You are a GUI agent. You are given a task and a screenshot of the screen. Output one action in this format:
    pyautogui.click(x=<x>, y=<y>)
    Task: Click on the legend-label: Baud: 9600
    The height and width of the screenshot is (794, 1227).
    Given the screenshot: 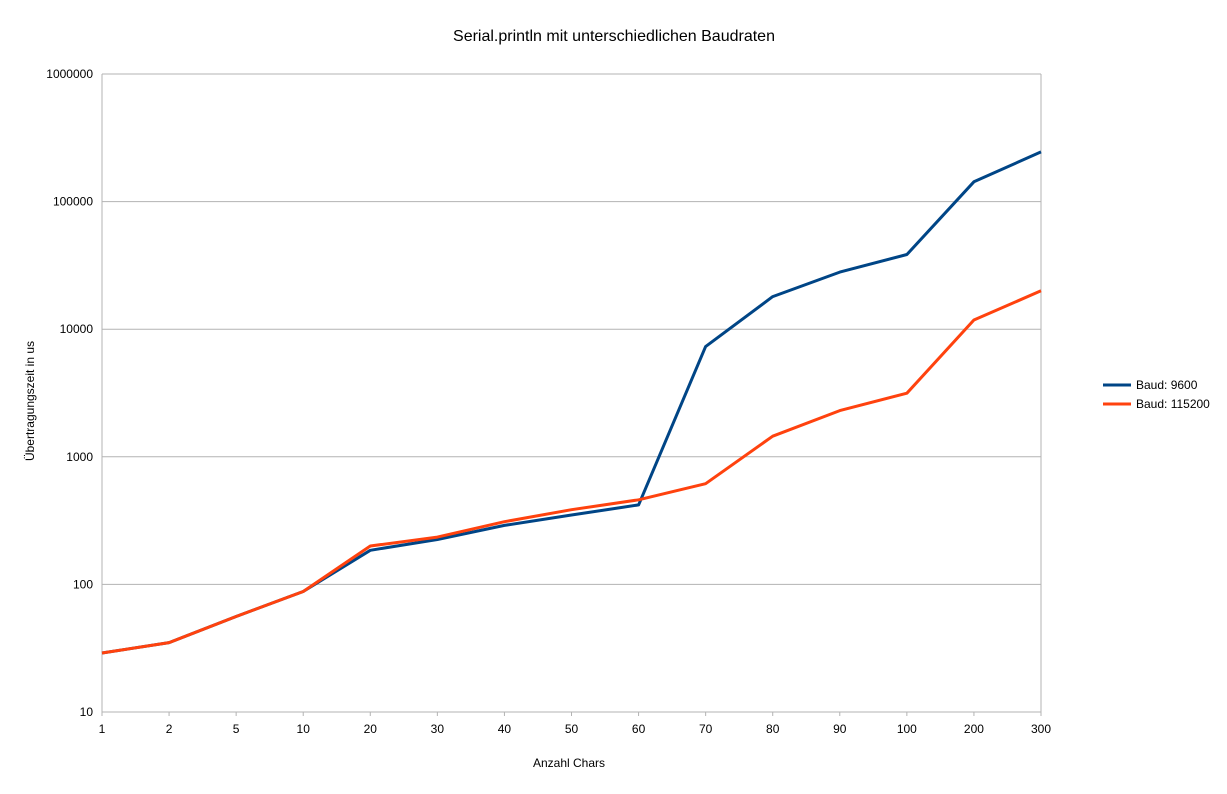 What is the action you would take?
    pyautogui.click(x=1167, y=385)
    